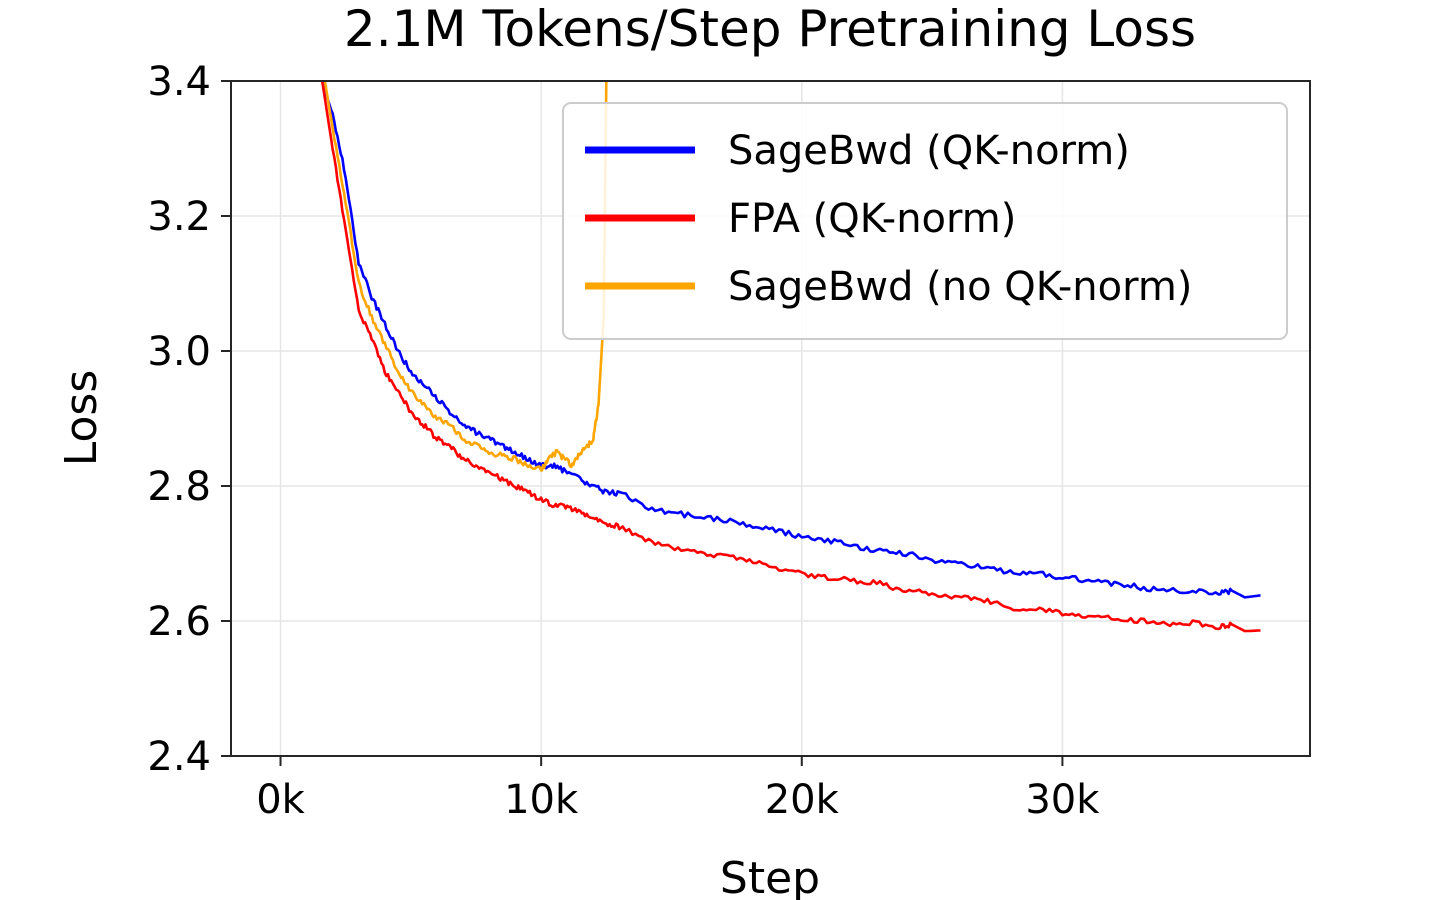  Describe the element at coordinates (770, 876) in the screenshot. I see `x-axis-label: Step` at that location.